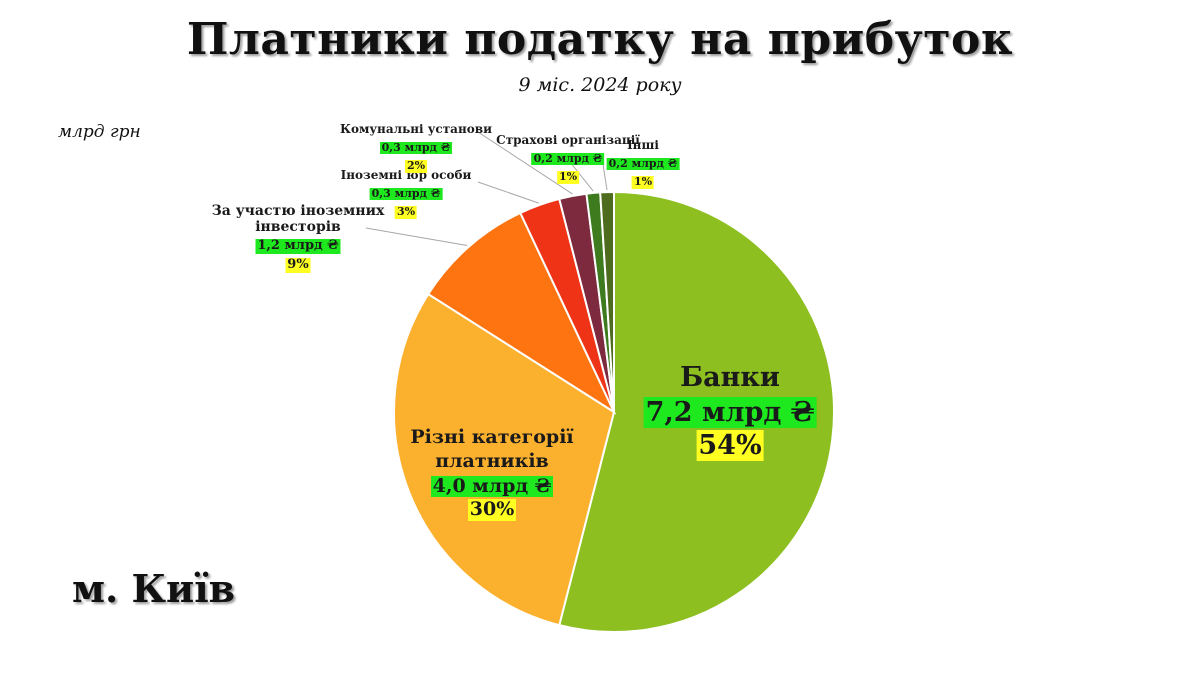 The width and height of the screenshot is (1200, 674). What do you see at coordinates (298, 246) in the screenshot?
I see `slice-value: 1,2 млрд ₴` at bounding box center [298, 246].